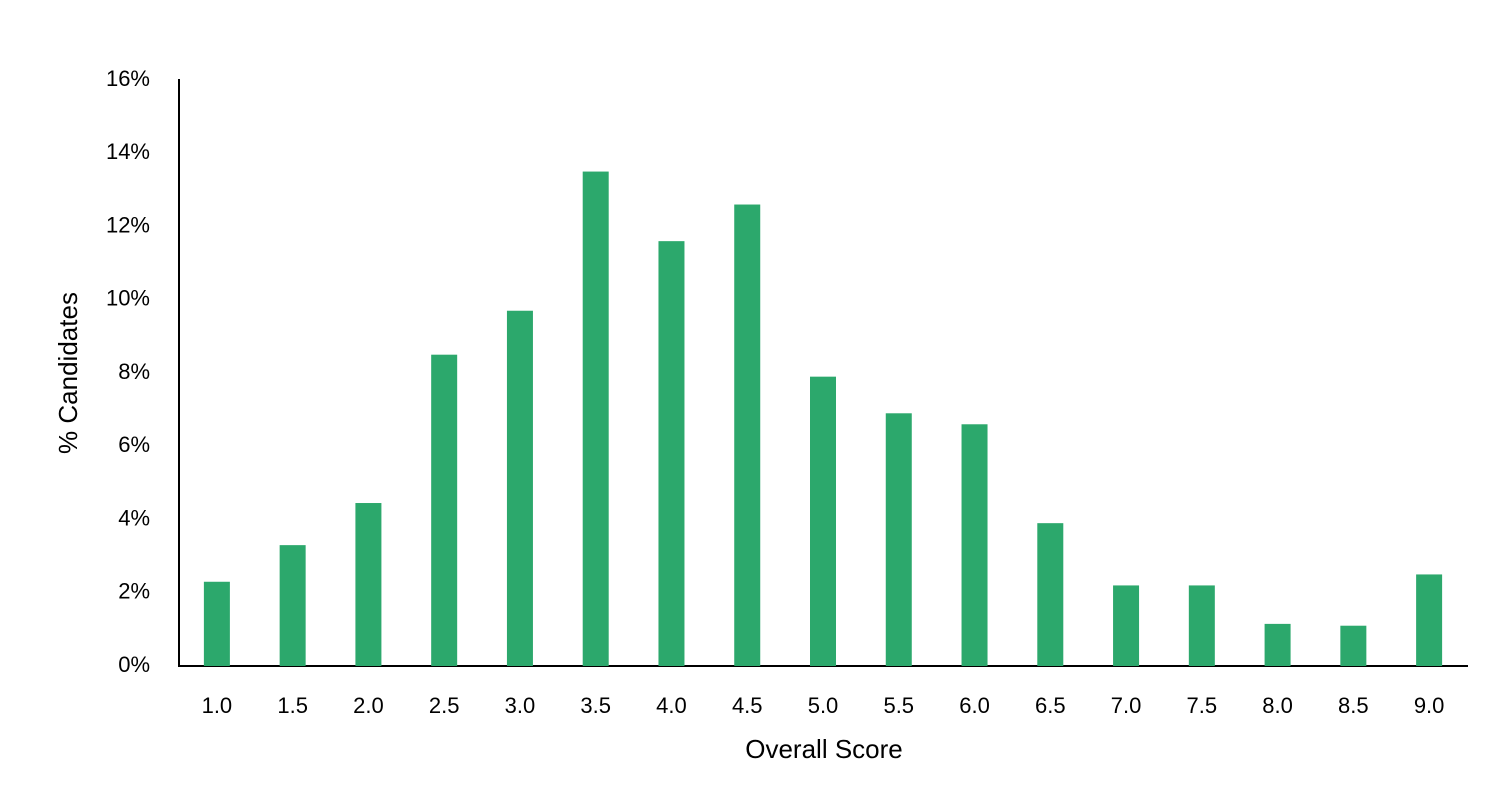 The image size is (1510, 806). Describe the element at coordinates (1050, 705) in the screenshot. I see `x-tick-label: 6.5` at that location.